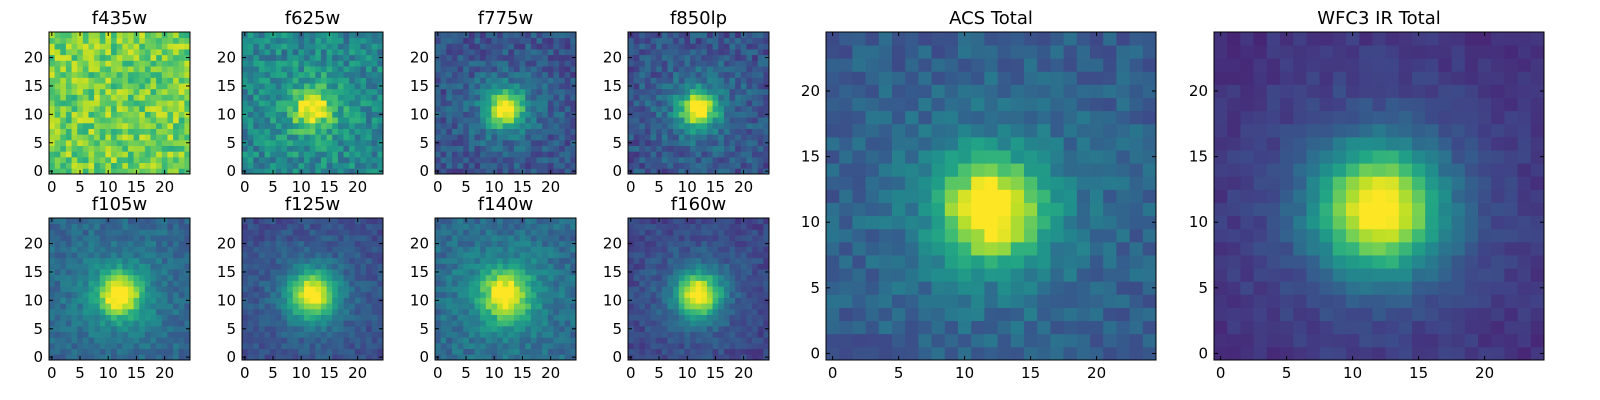 The width and height of the screenshot is (1600, 400). I want to click on axes-frame, so click(312, 103).